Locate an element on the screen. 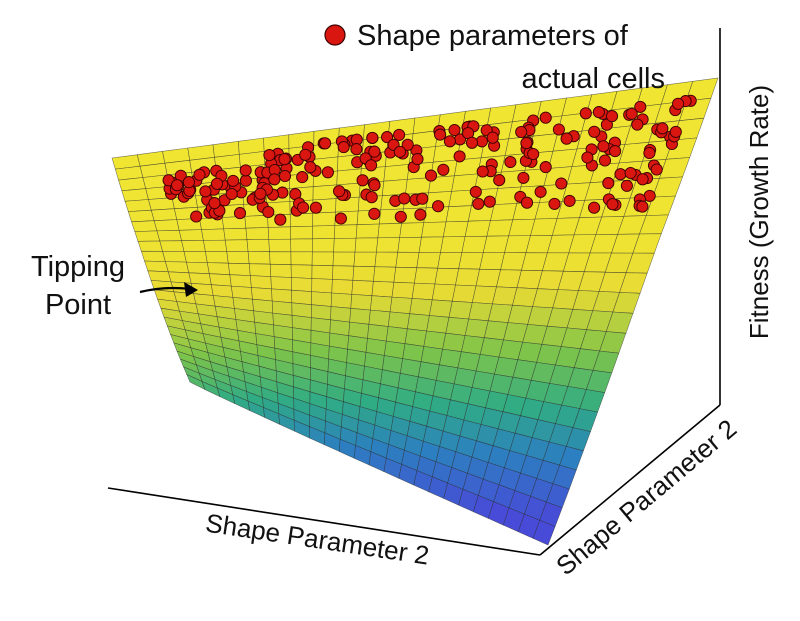  x-axis-label: Shape Parameter 2 is located at coordinates (317, 539).